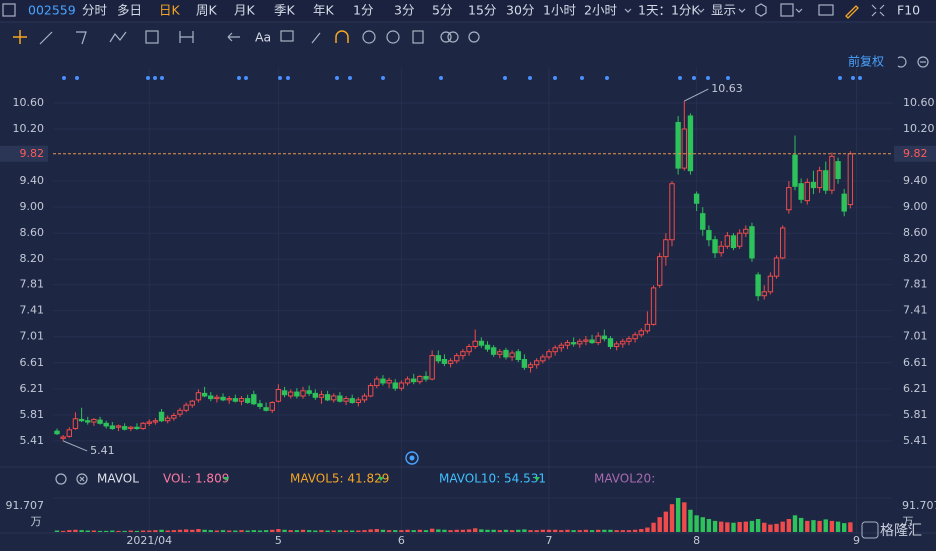  Describe the element at coordinates (474, 37) in the screenshot. I see `setting-tool` at that location.